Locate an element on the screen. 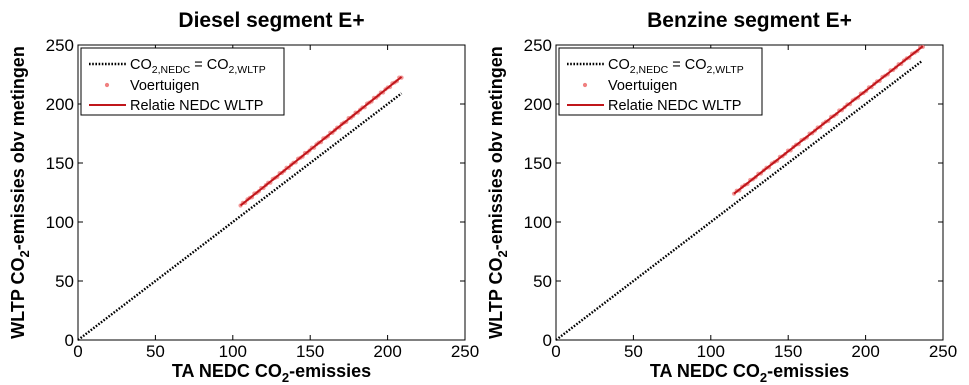 This screenshot has width=969, height=385. chart-title: Benzine segment E+ is located at coordinates (749, 20).